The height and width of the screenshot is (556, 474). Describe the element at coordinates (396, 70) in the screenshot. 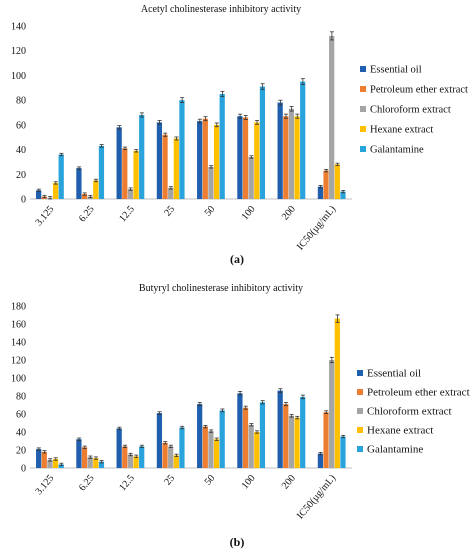

I see `legend-label: Essential oil` at that location.